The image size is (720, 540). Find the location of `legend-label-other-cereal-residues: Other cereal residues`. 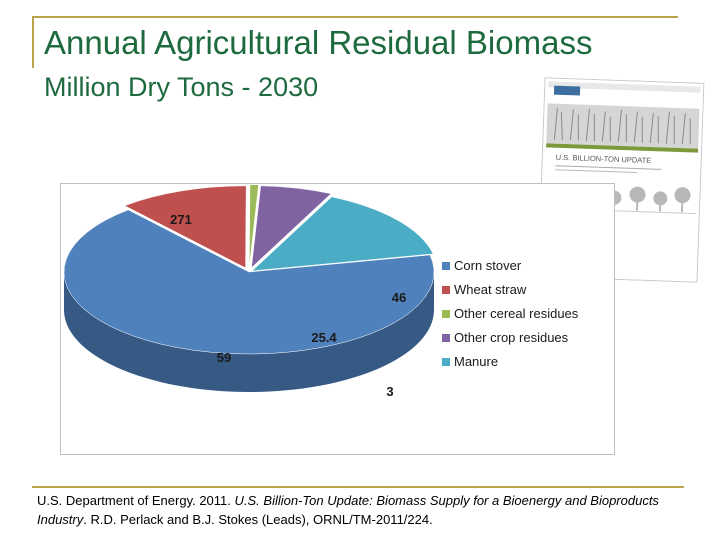

legend-label-other-cereal-residues: Other cereal residues is located at coordinates (516, 313).